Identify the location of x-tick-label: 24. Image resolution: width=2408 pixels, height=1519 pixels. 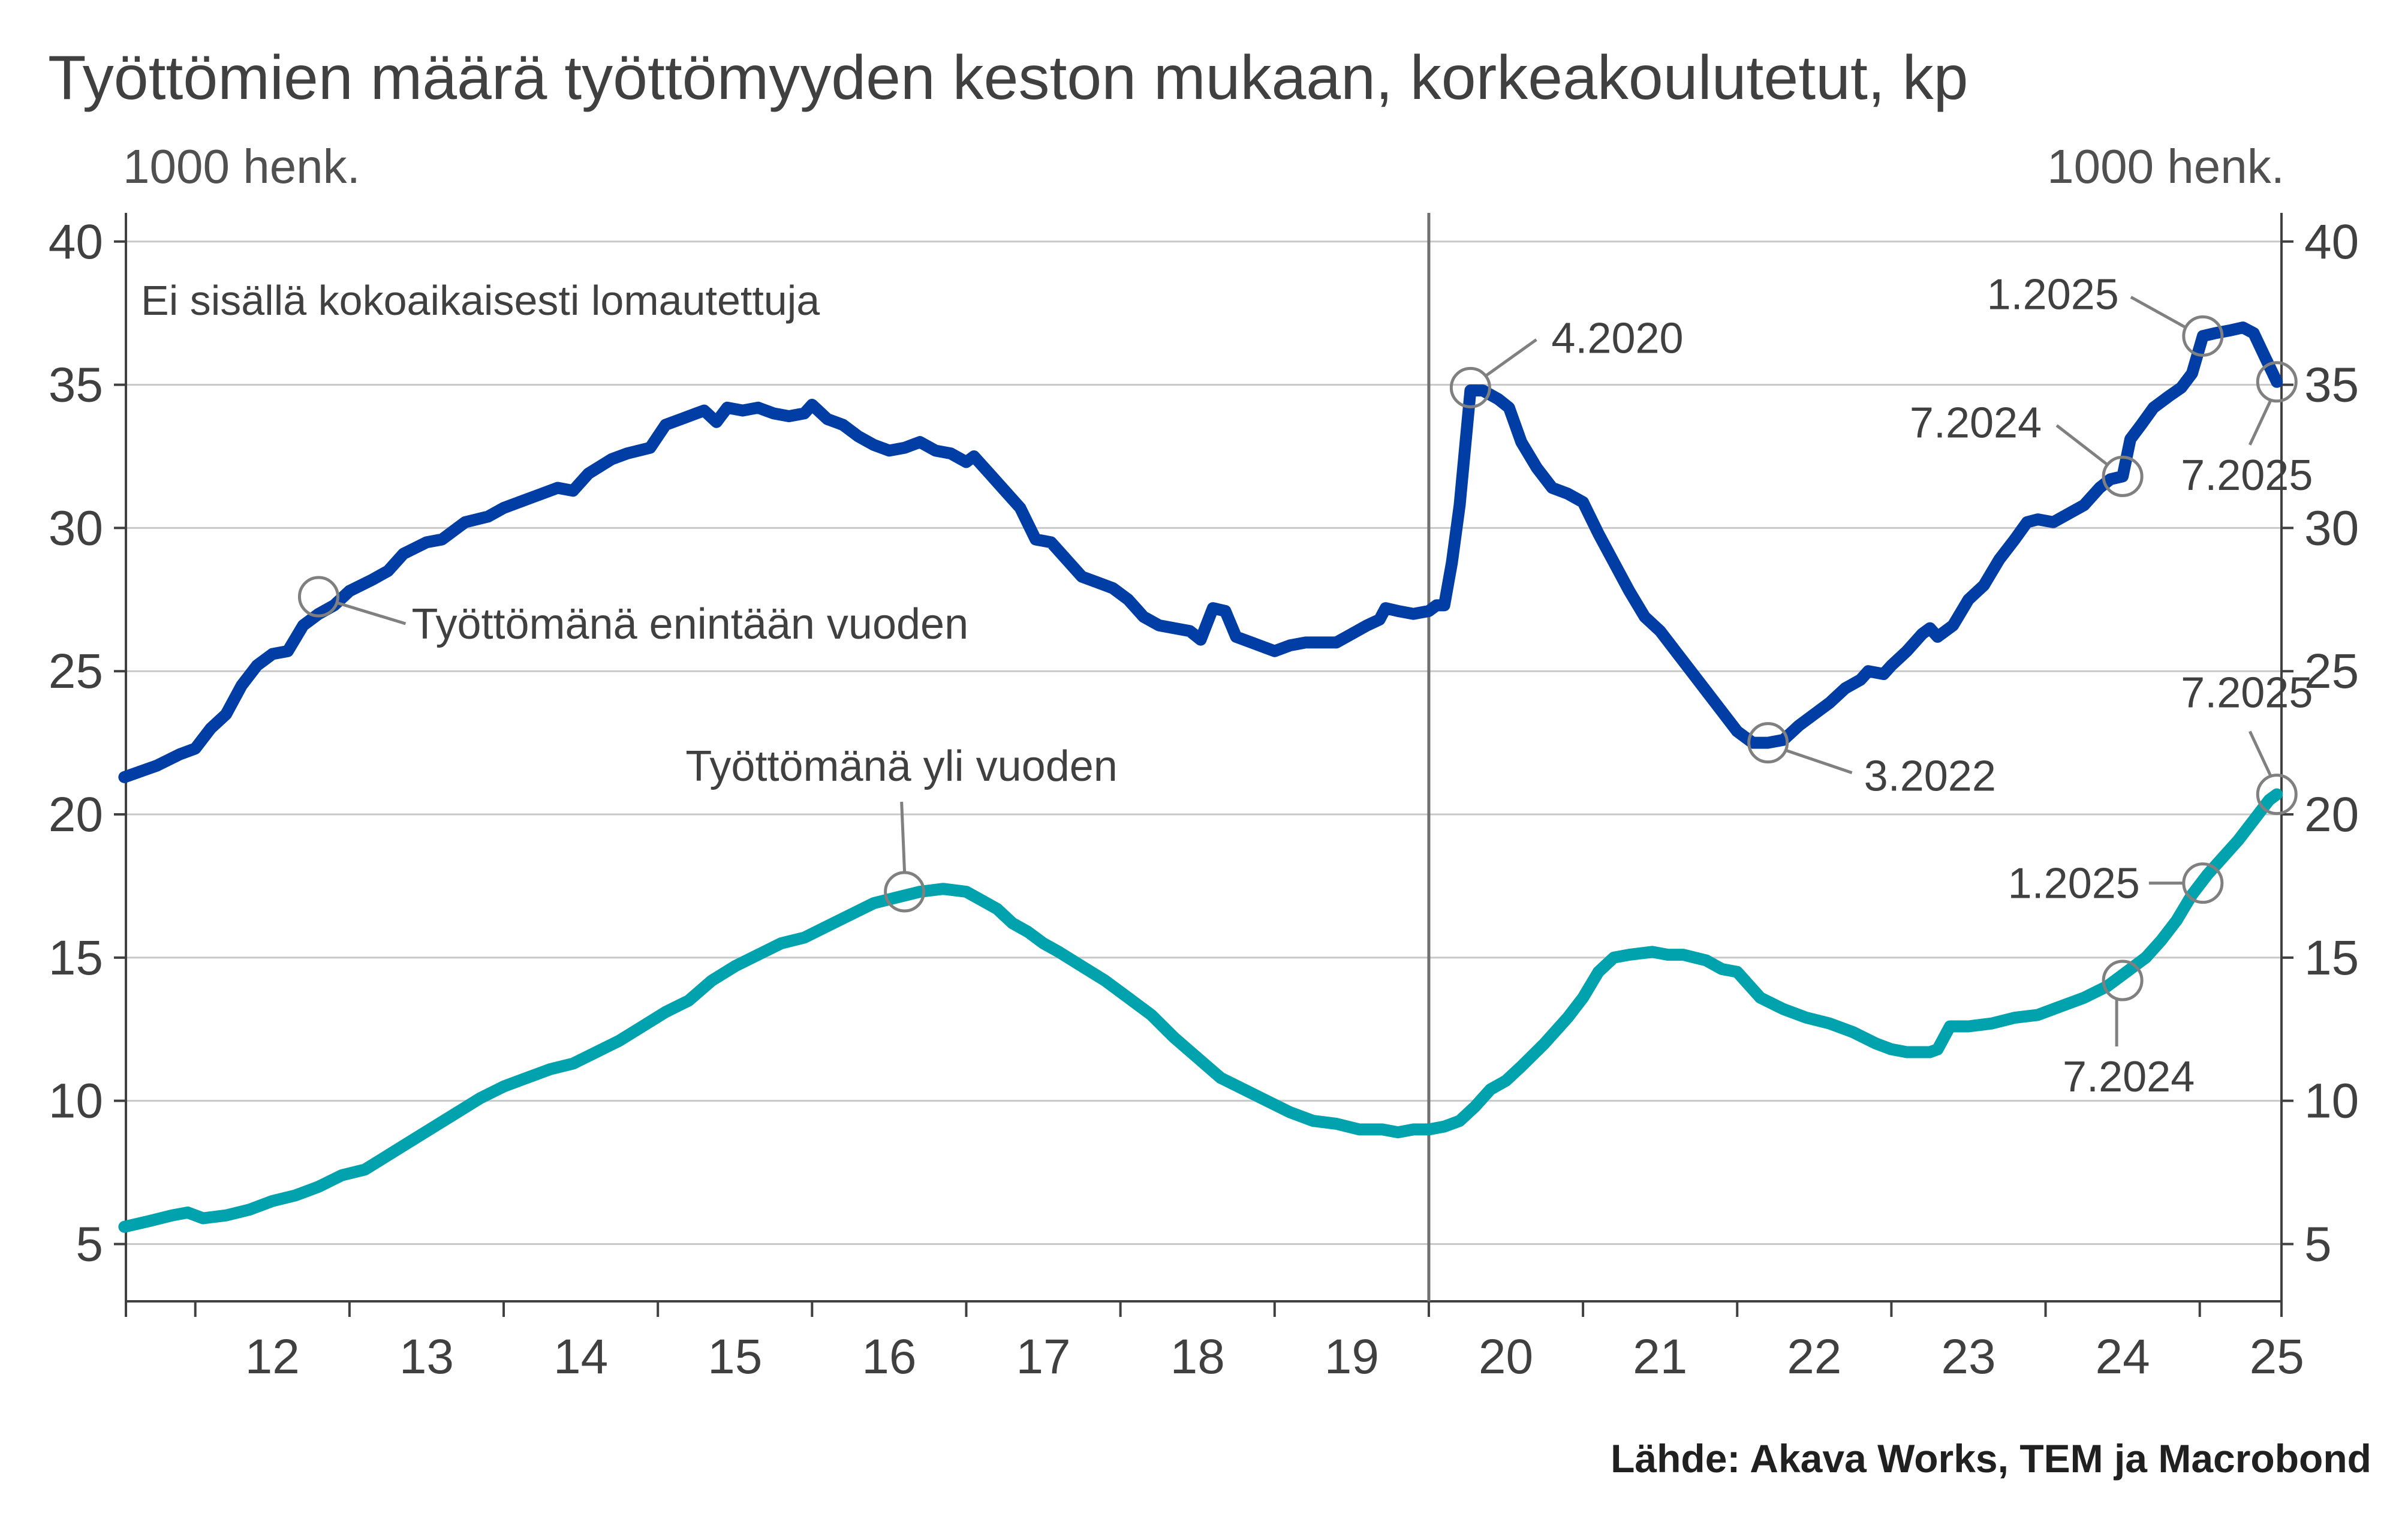
(2123, 1356).